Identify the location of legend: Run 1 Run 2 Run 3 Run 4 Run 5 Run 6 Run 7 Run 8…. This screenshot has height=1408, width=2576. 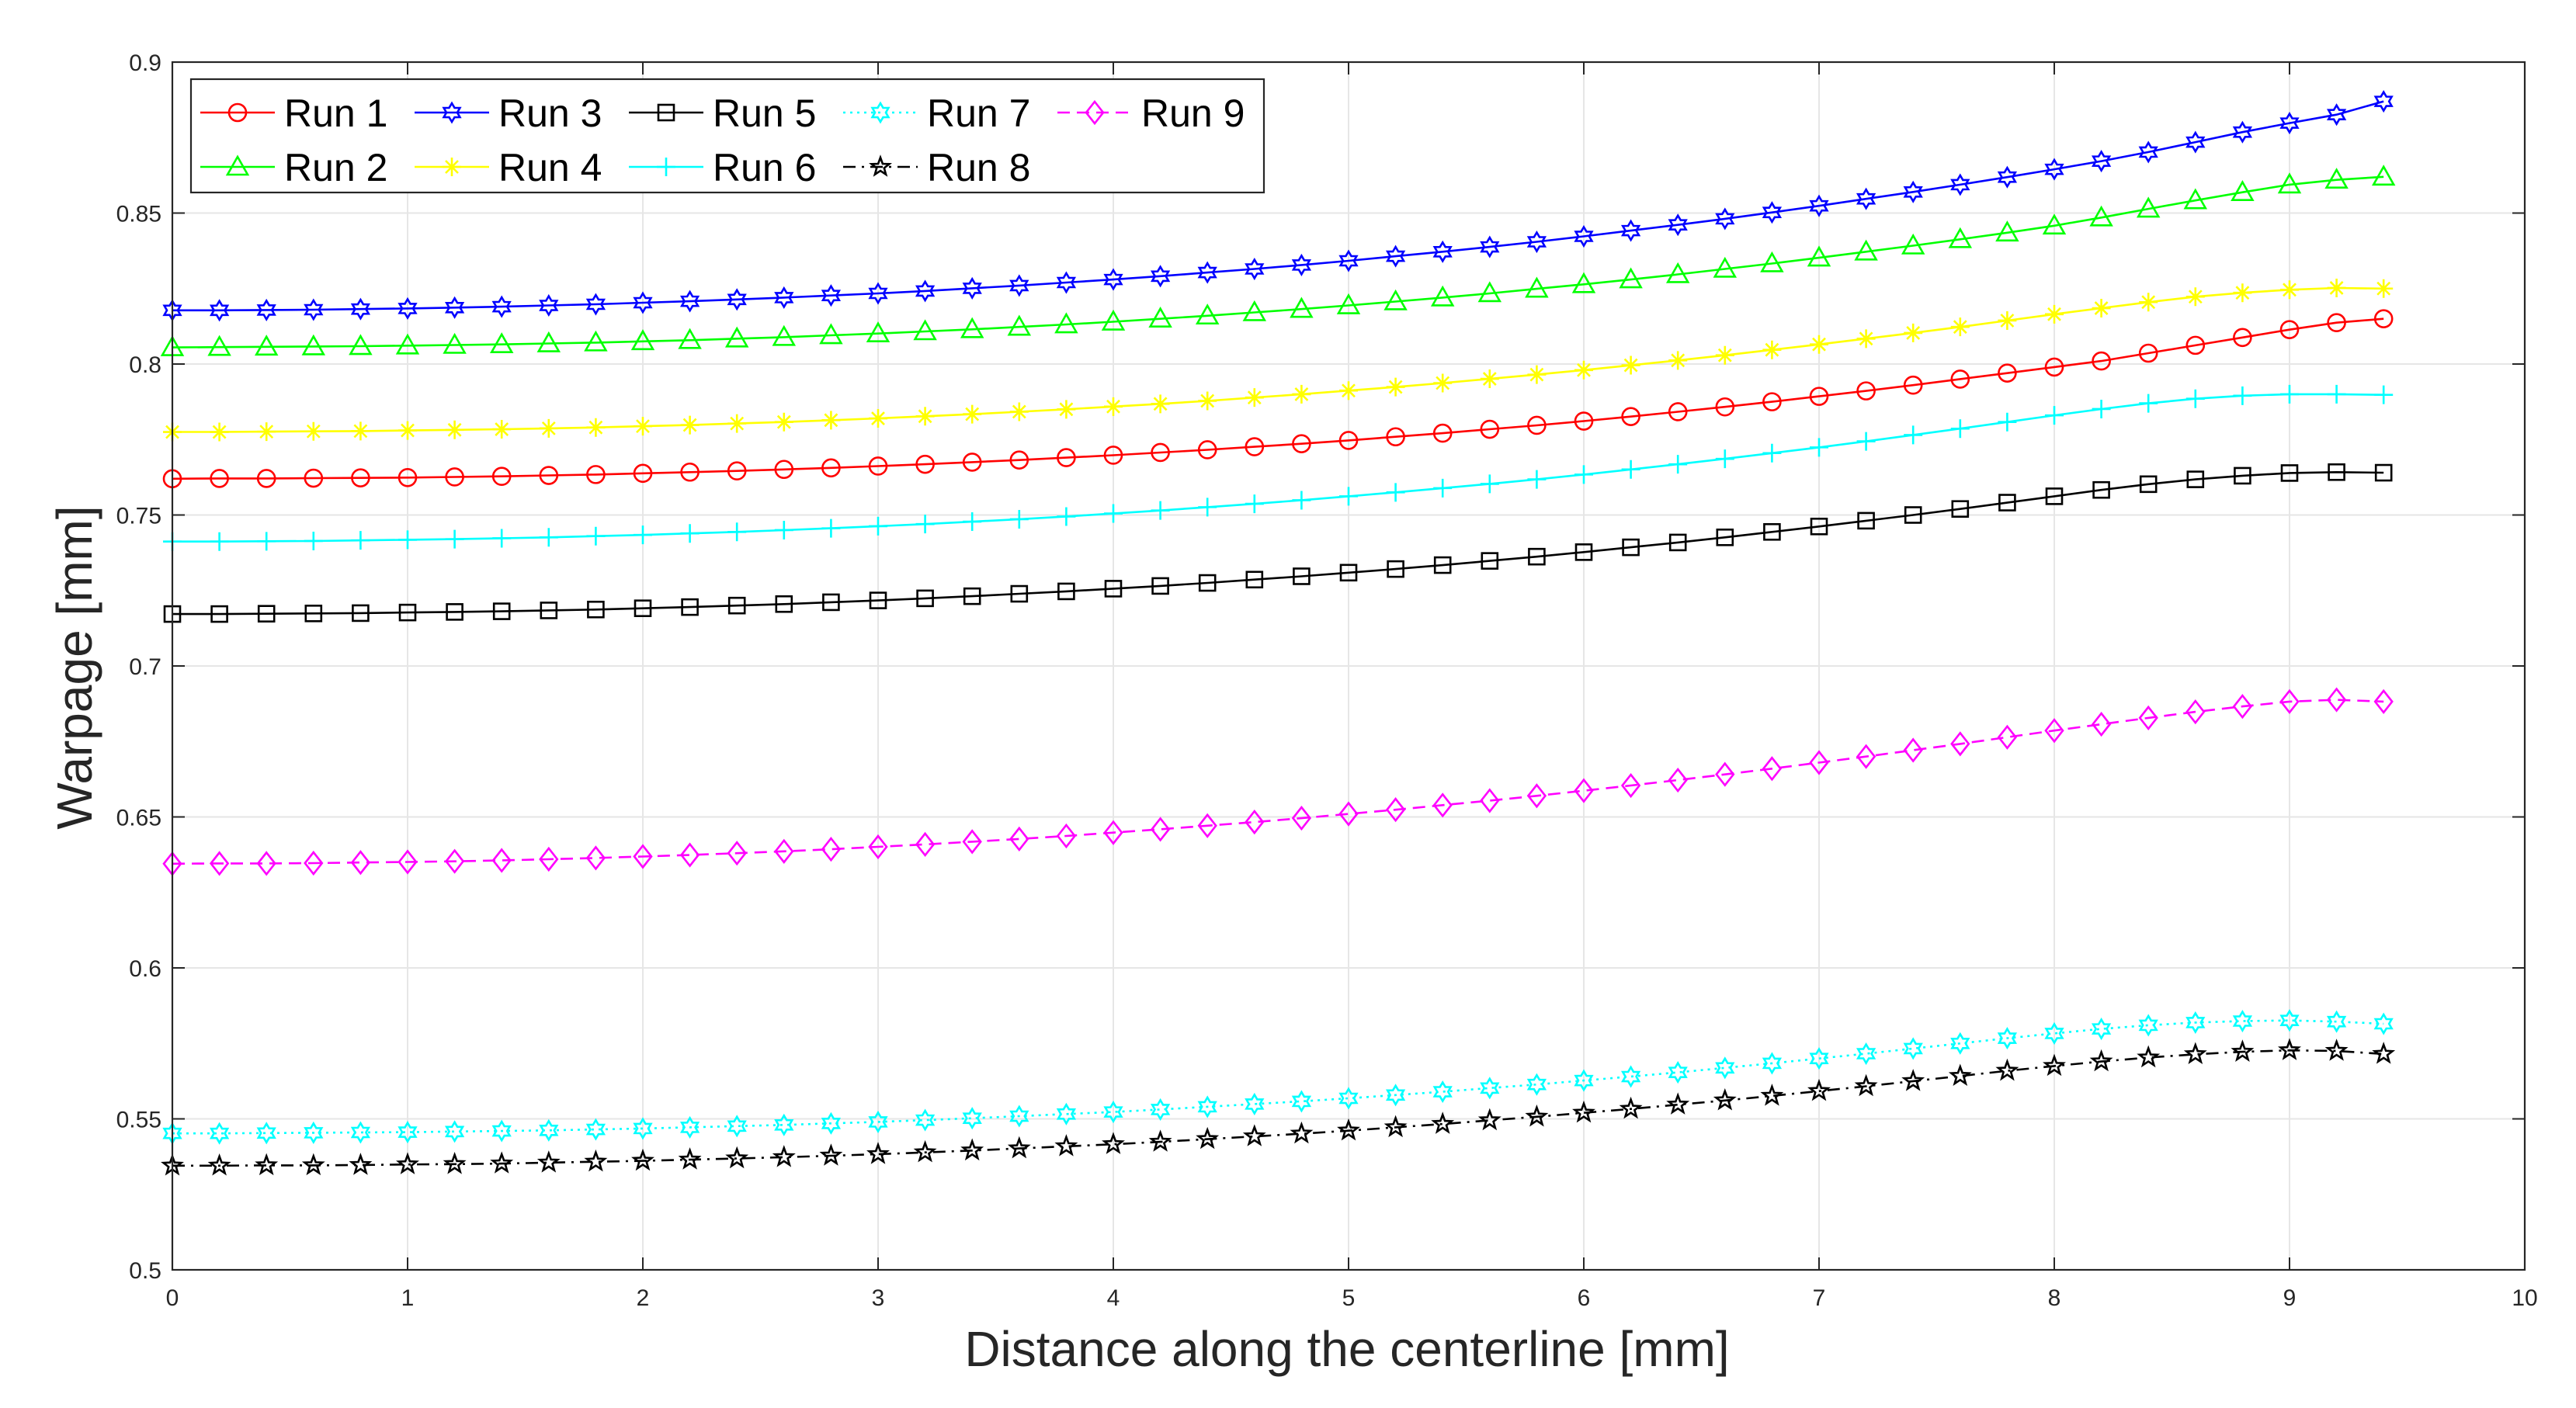
(727, 136).